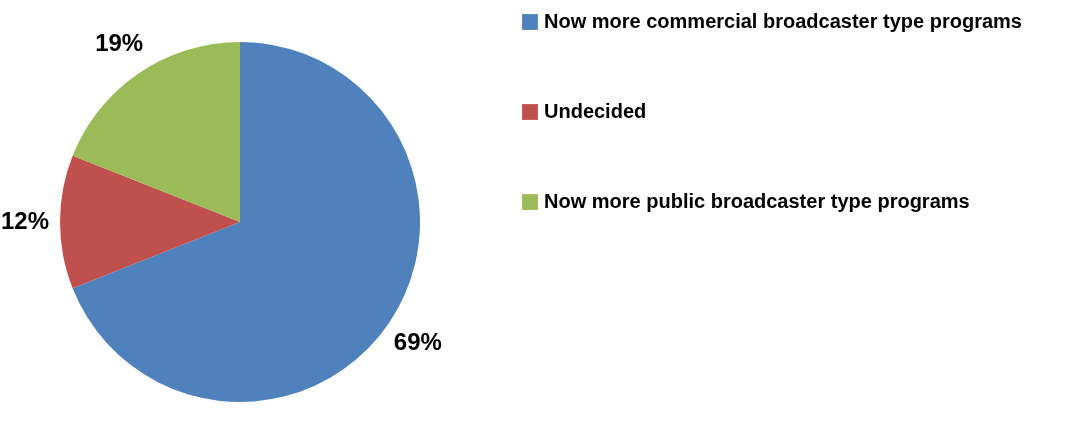 This screenshot has width=1084, height=444. I want to click on legend-label: Undecided, so click(595, 111).